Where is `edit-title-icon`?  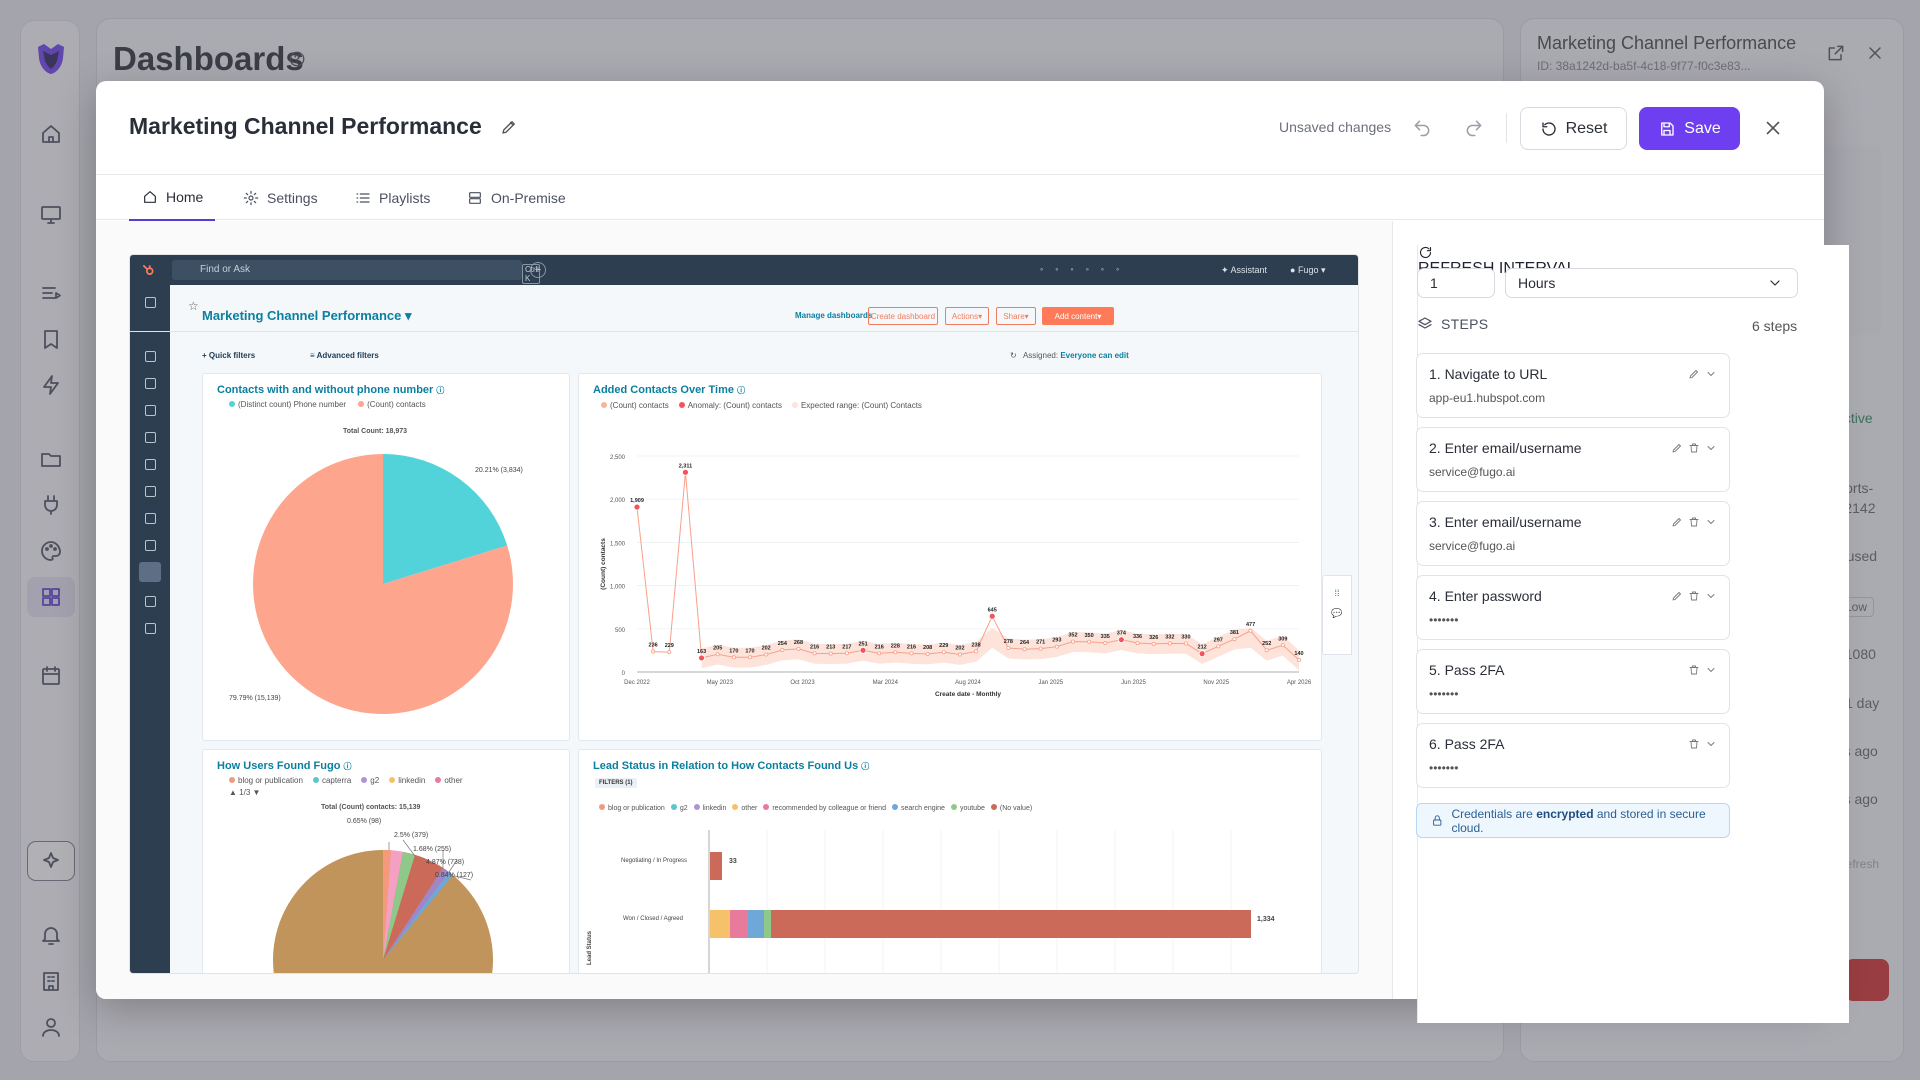
edit-title-icon is located at coordinates (509, 127).